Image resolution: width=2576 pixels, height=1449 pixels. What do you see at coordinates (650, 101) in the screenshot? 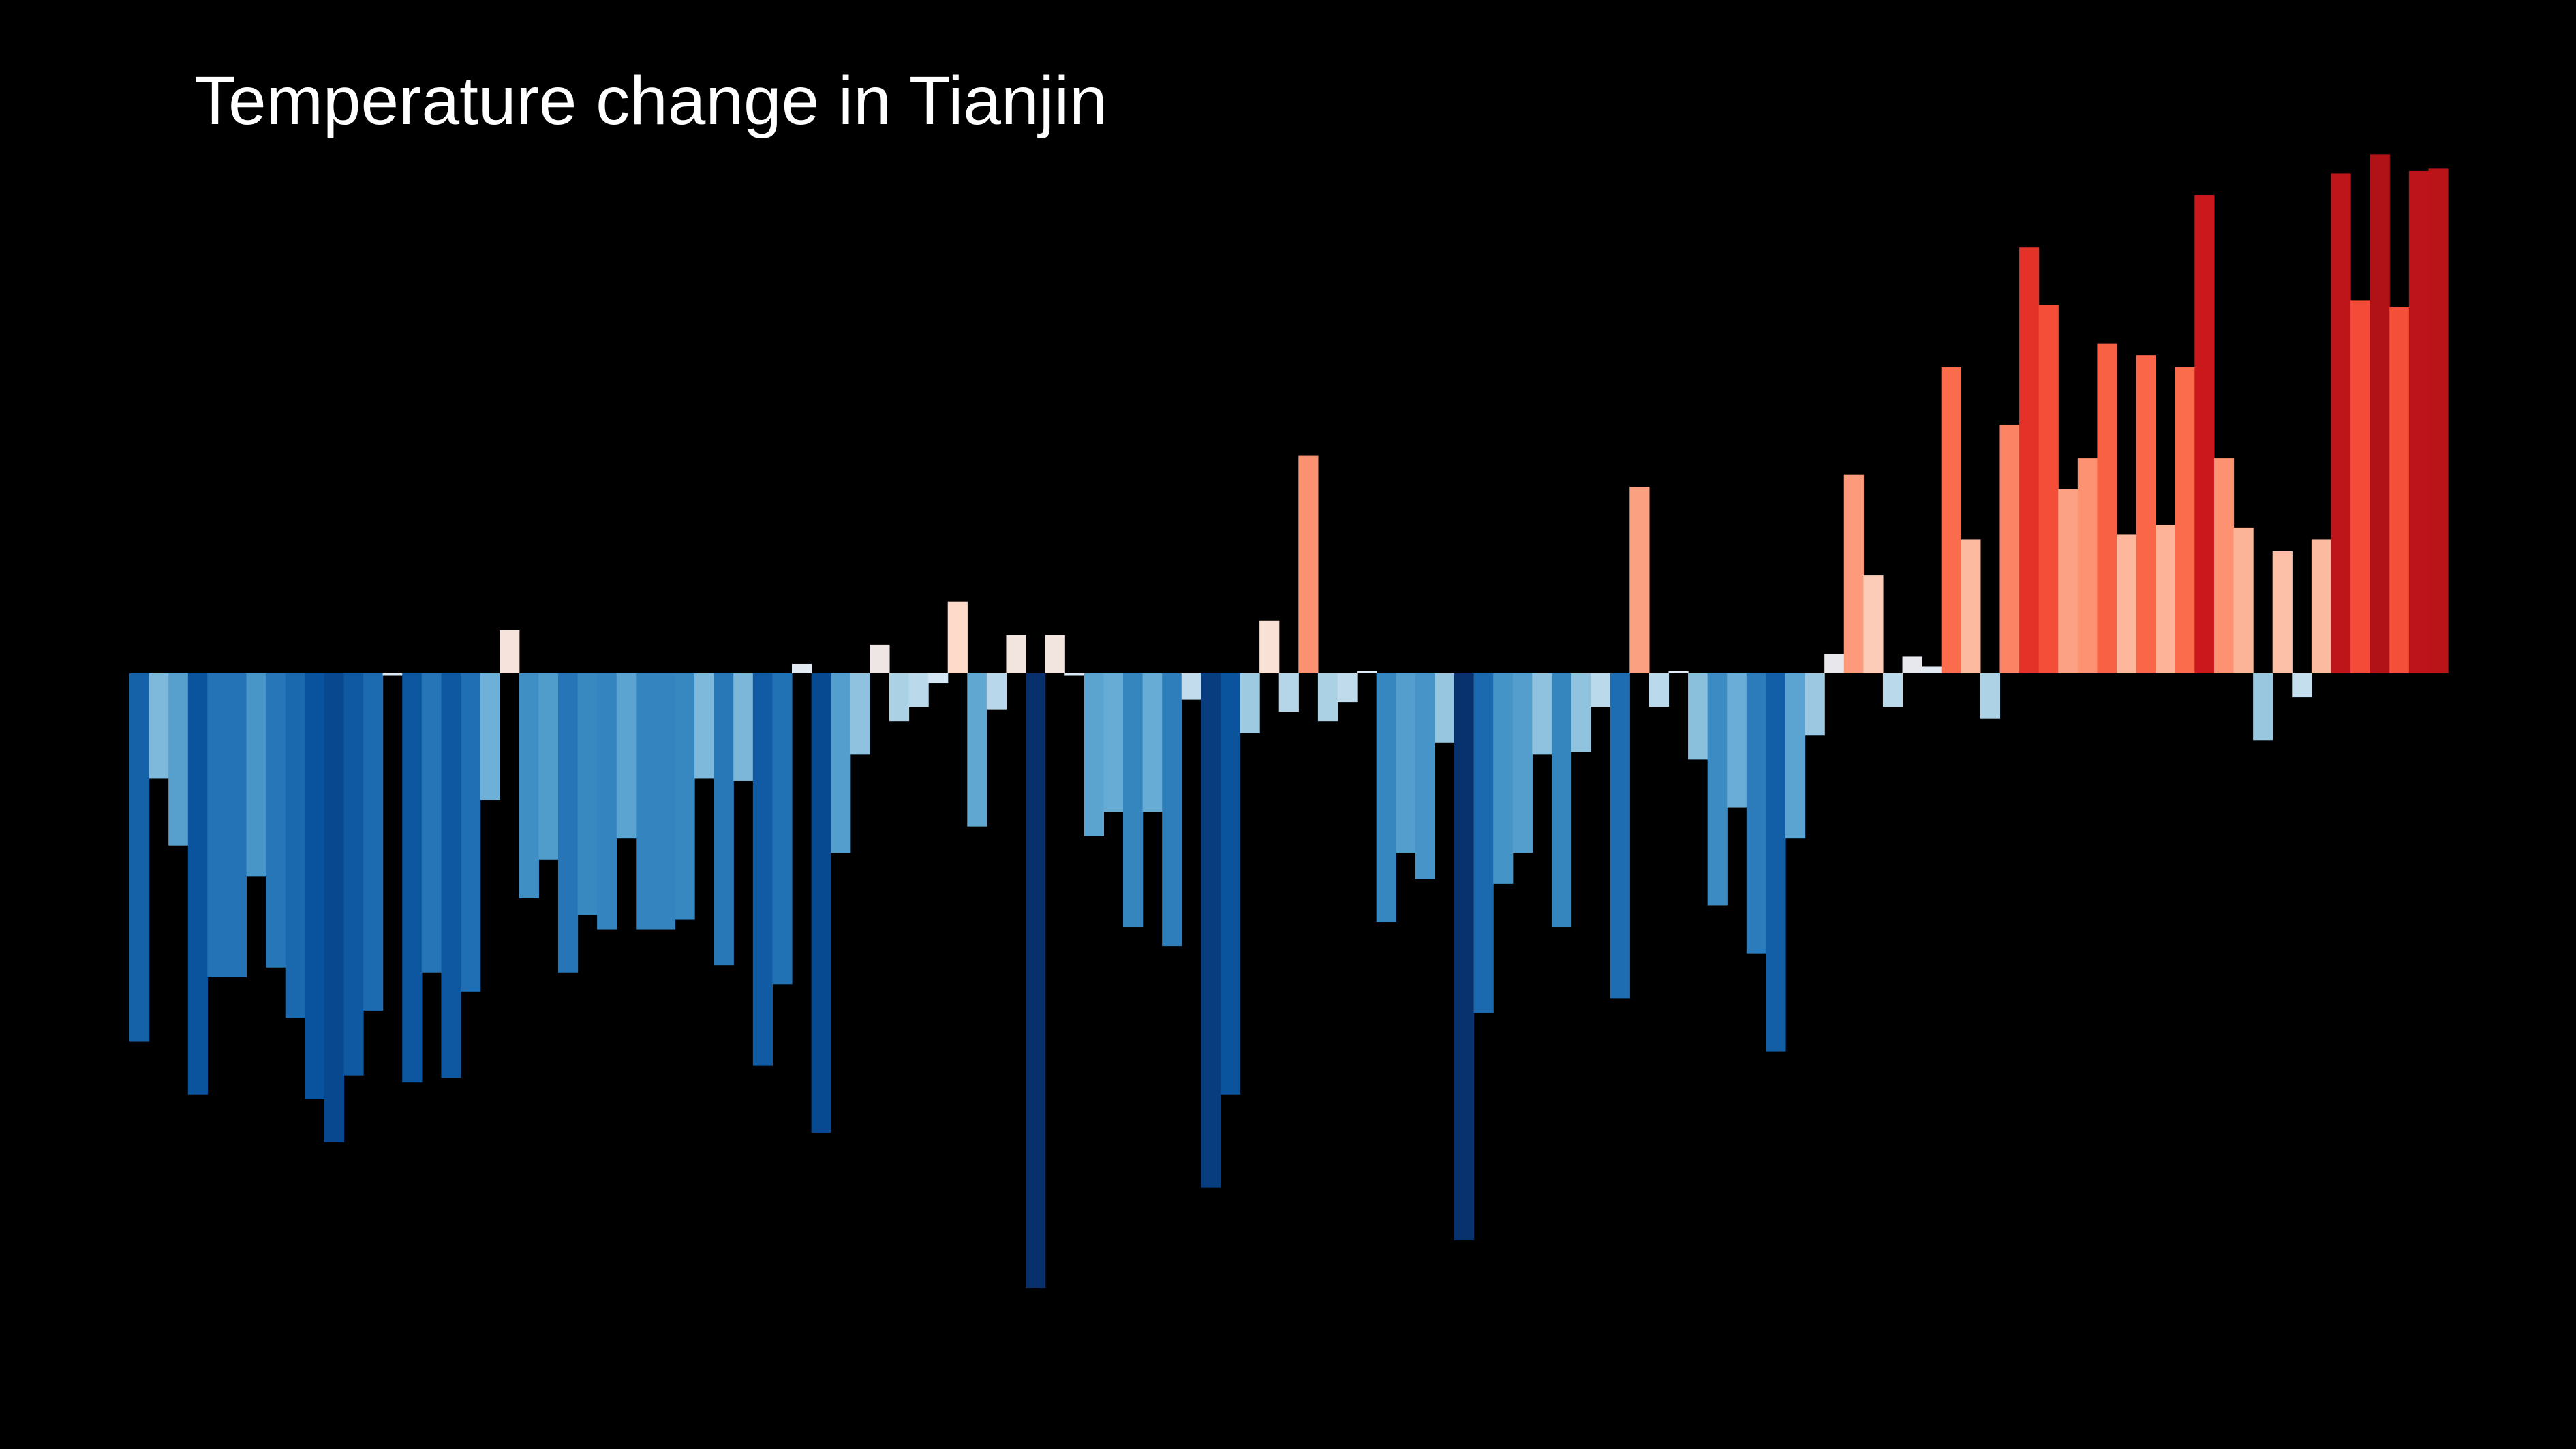
I see `chart-title: Temperature change in Tianjin` at bounding box center [650, 101].